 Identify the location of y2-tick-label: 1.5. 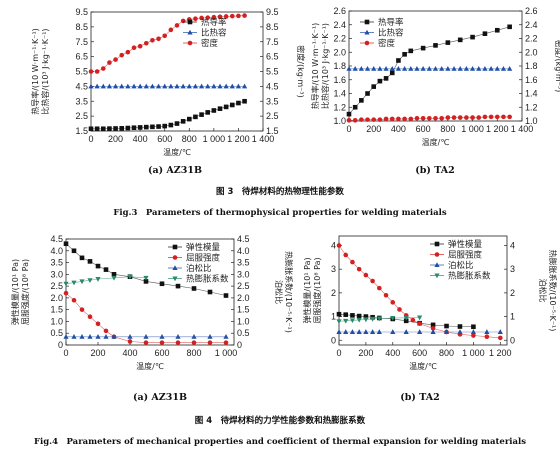
(243, 310).